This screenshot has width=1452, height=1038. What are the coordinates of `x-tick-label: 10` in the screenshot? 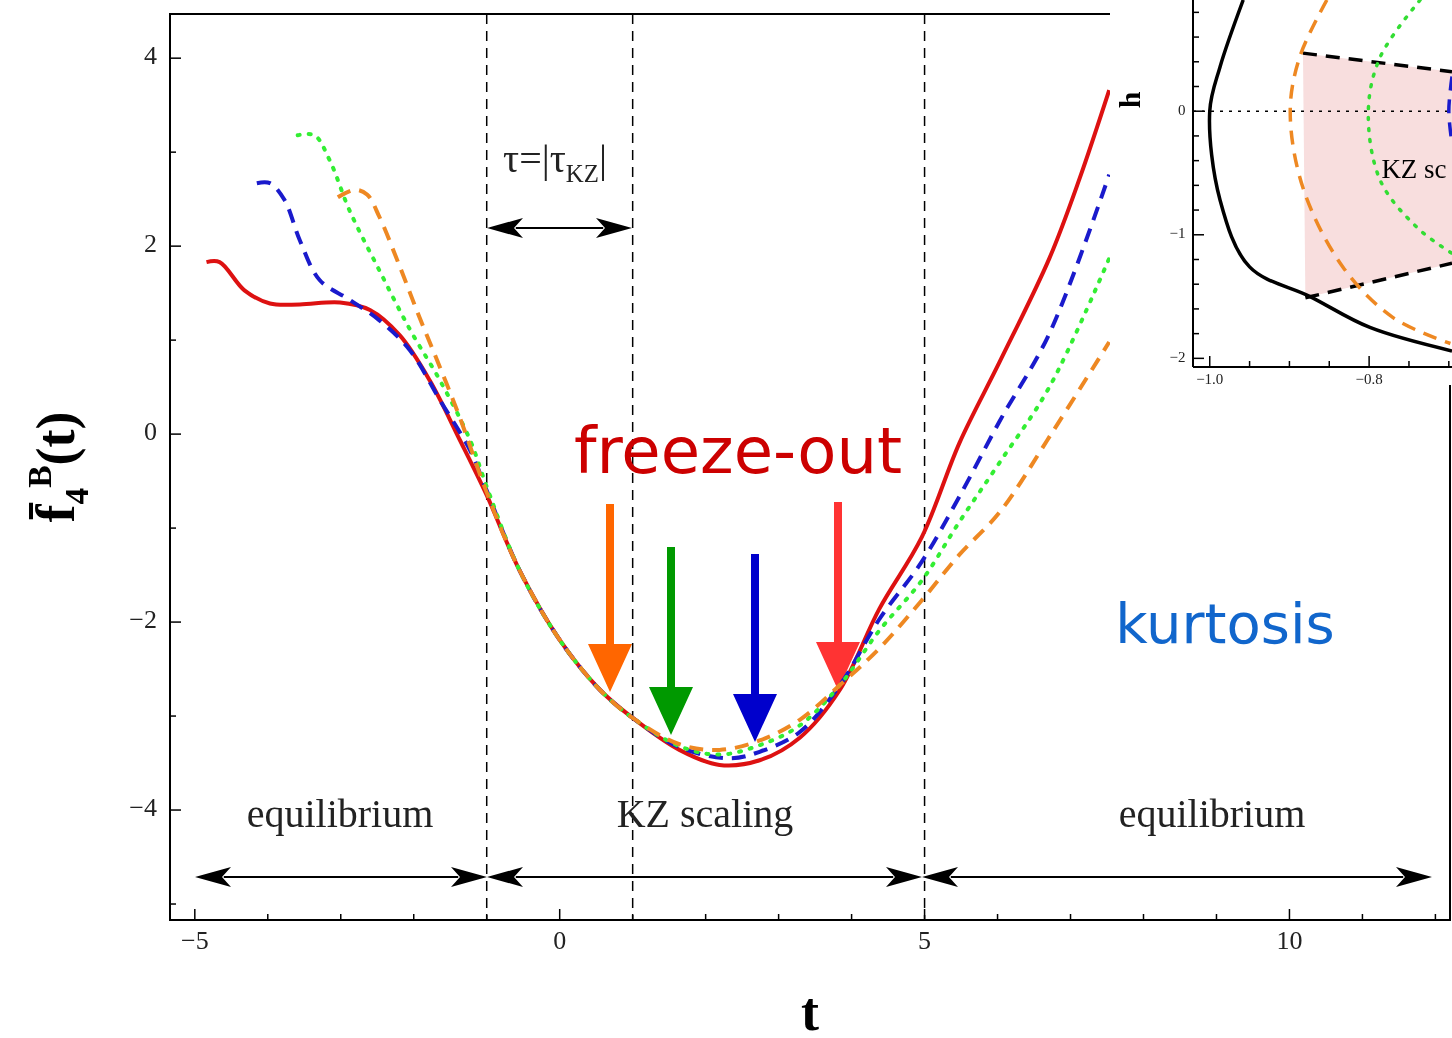 It's located at (1289, 940).